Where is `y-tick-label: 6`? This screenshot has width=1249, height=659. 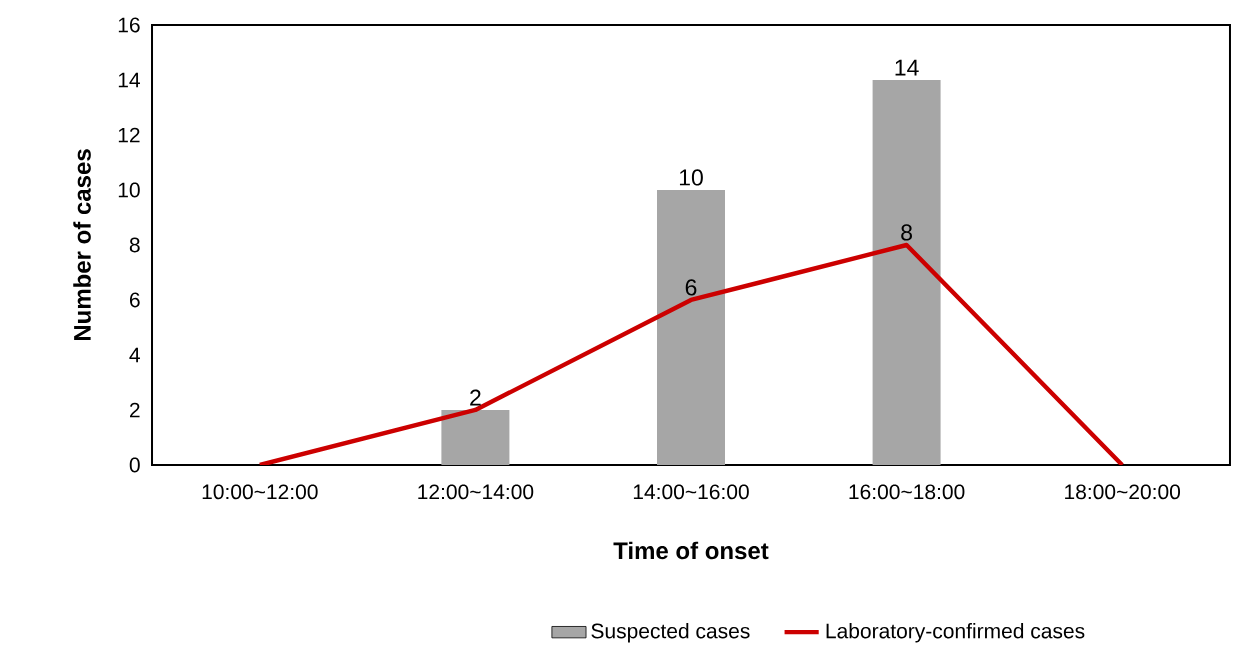 y-tick-label: 6 is located at coordinates (135, 300).